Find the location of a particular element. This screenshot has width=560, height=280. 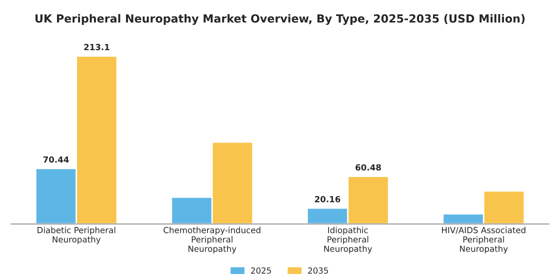

data-label: 213.1 is located at coordinates (97, 47).